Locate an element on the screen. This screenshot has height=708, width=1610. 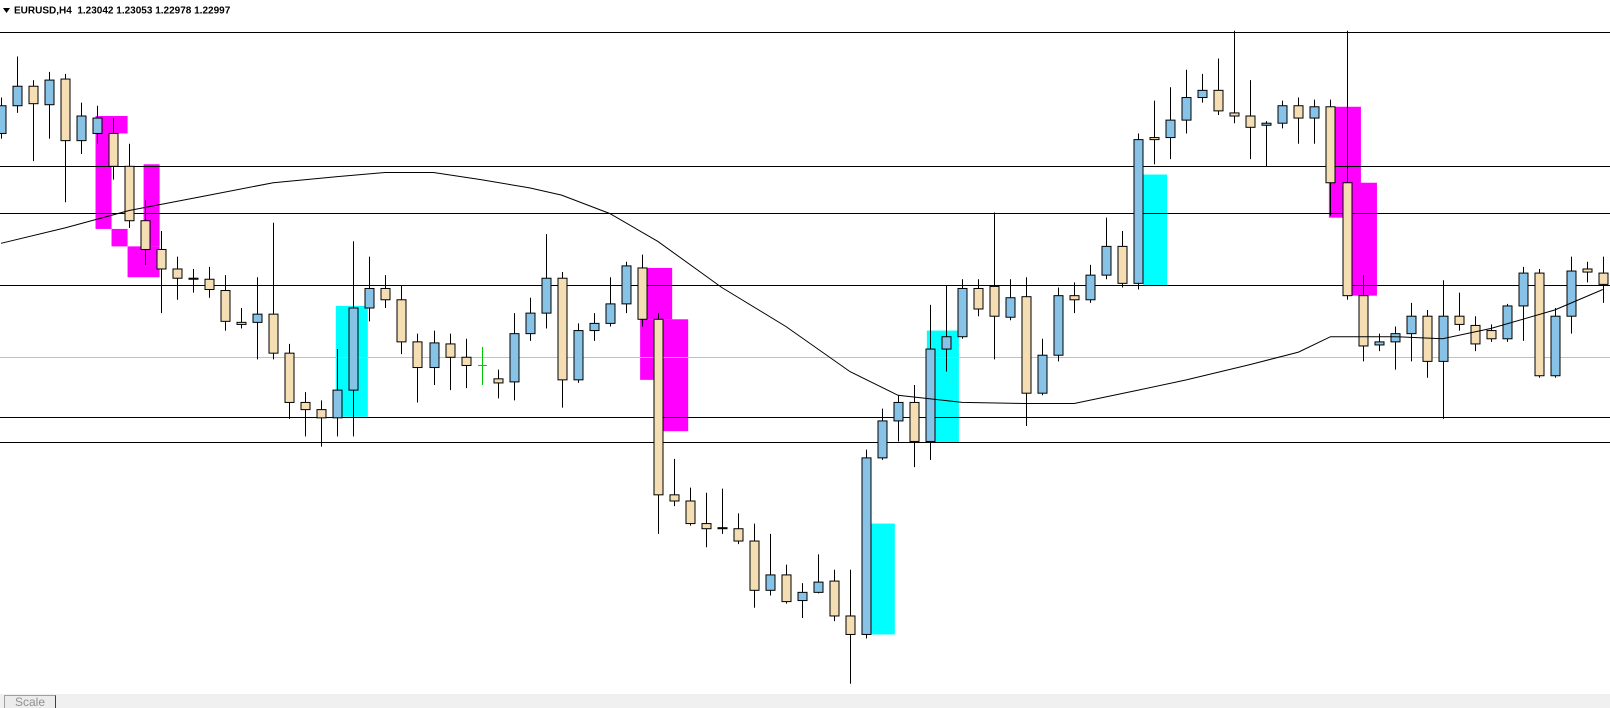
menu-arrow is located at coordinates (6, 10).